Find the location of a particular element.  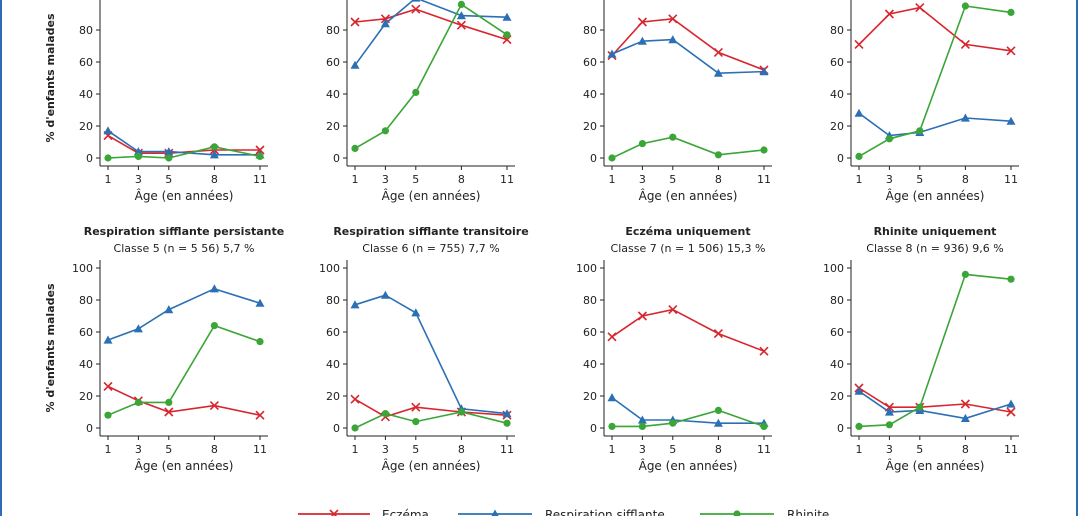

panel-title: Respiration sifflante transitoire is located at coordinates (430, 231).